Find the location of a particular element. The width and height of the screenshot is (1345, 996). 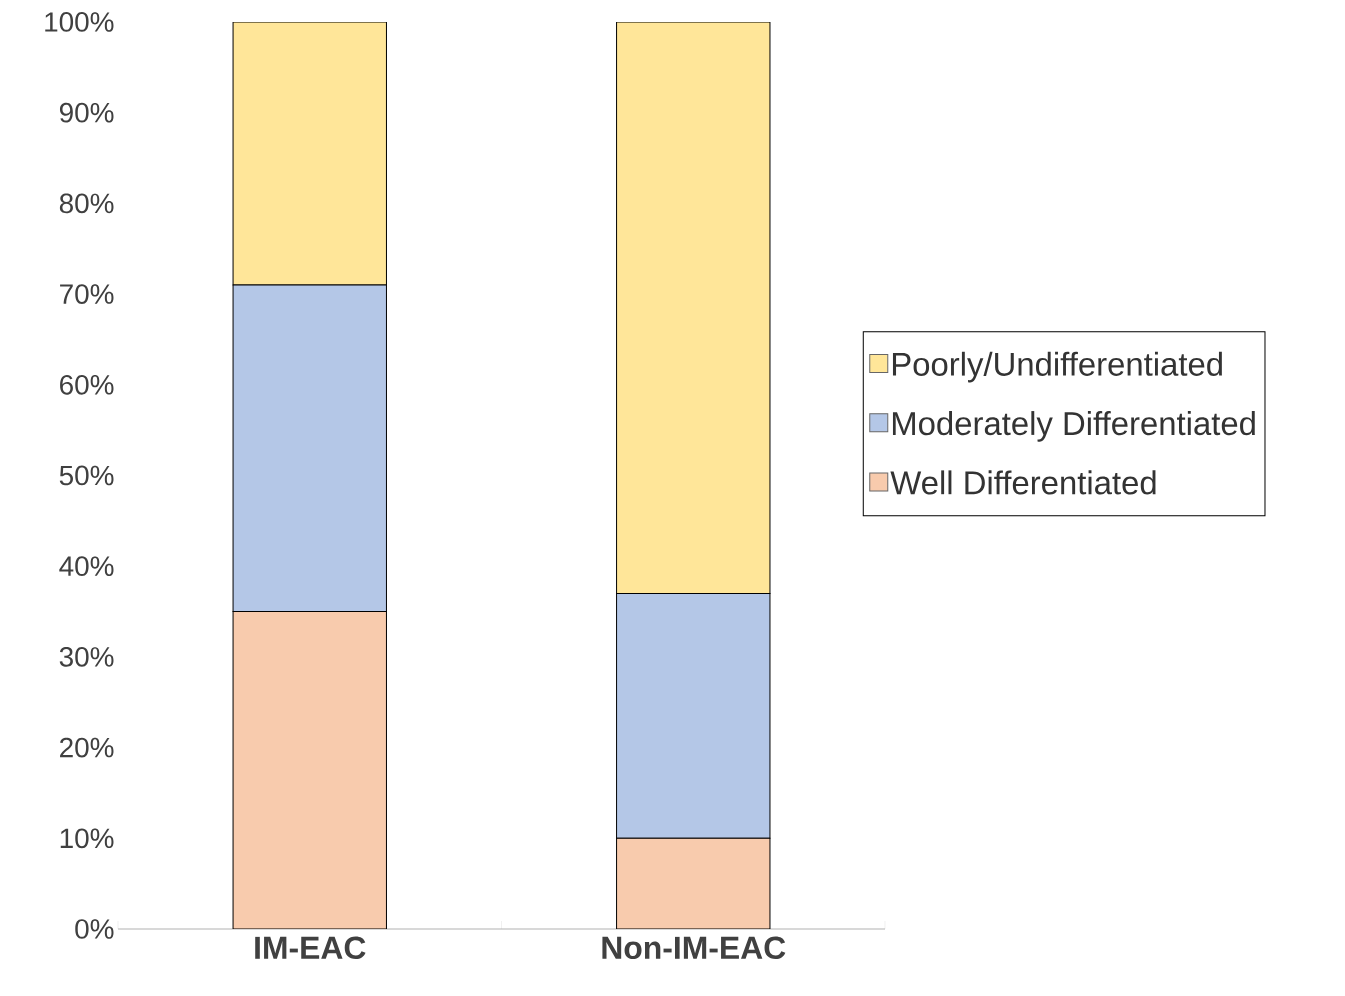

x-tick-label: IM-EAC is located at coordinates (310, 948).